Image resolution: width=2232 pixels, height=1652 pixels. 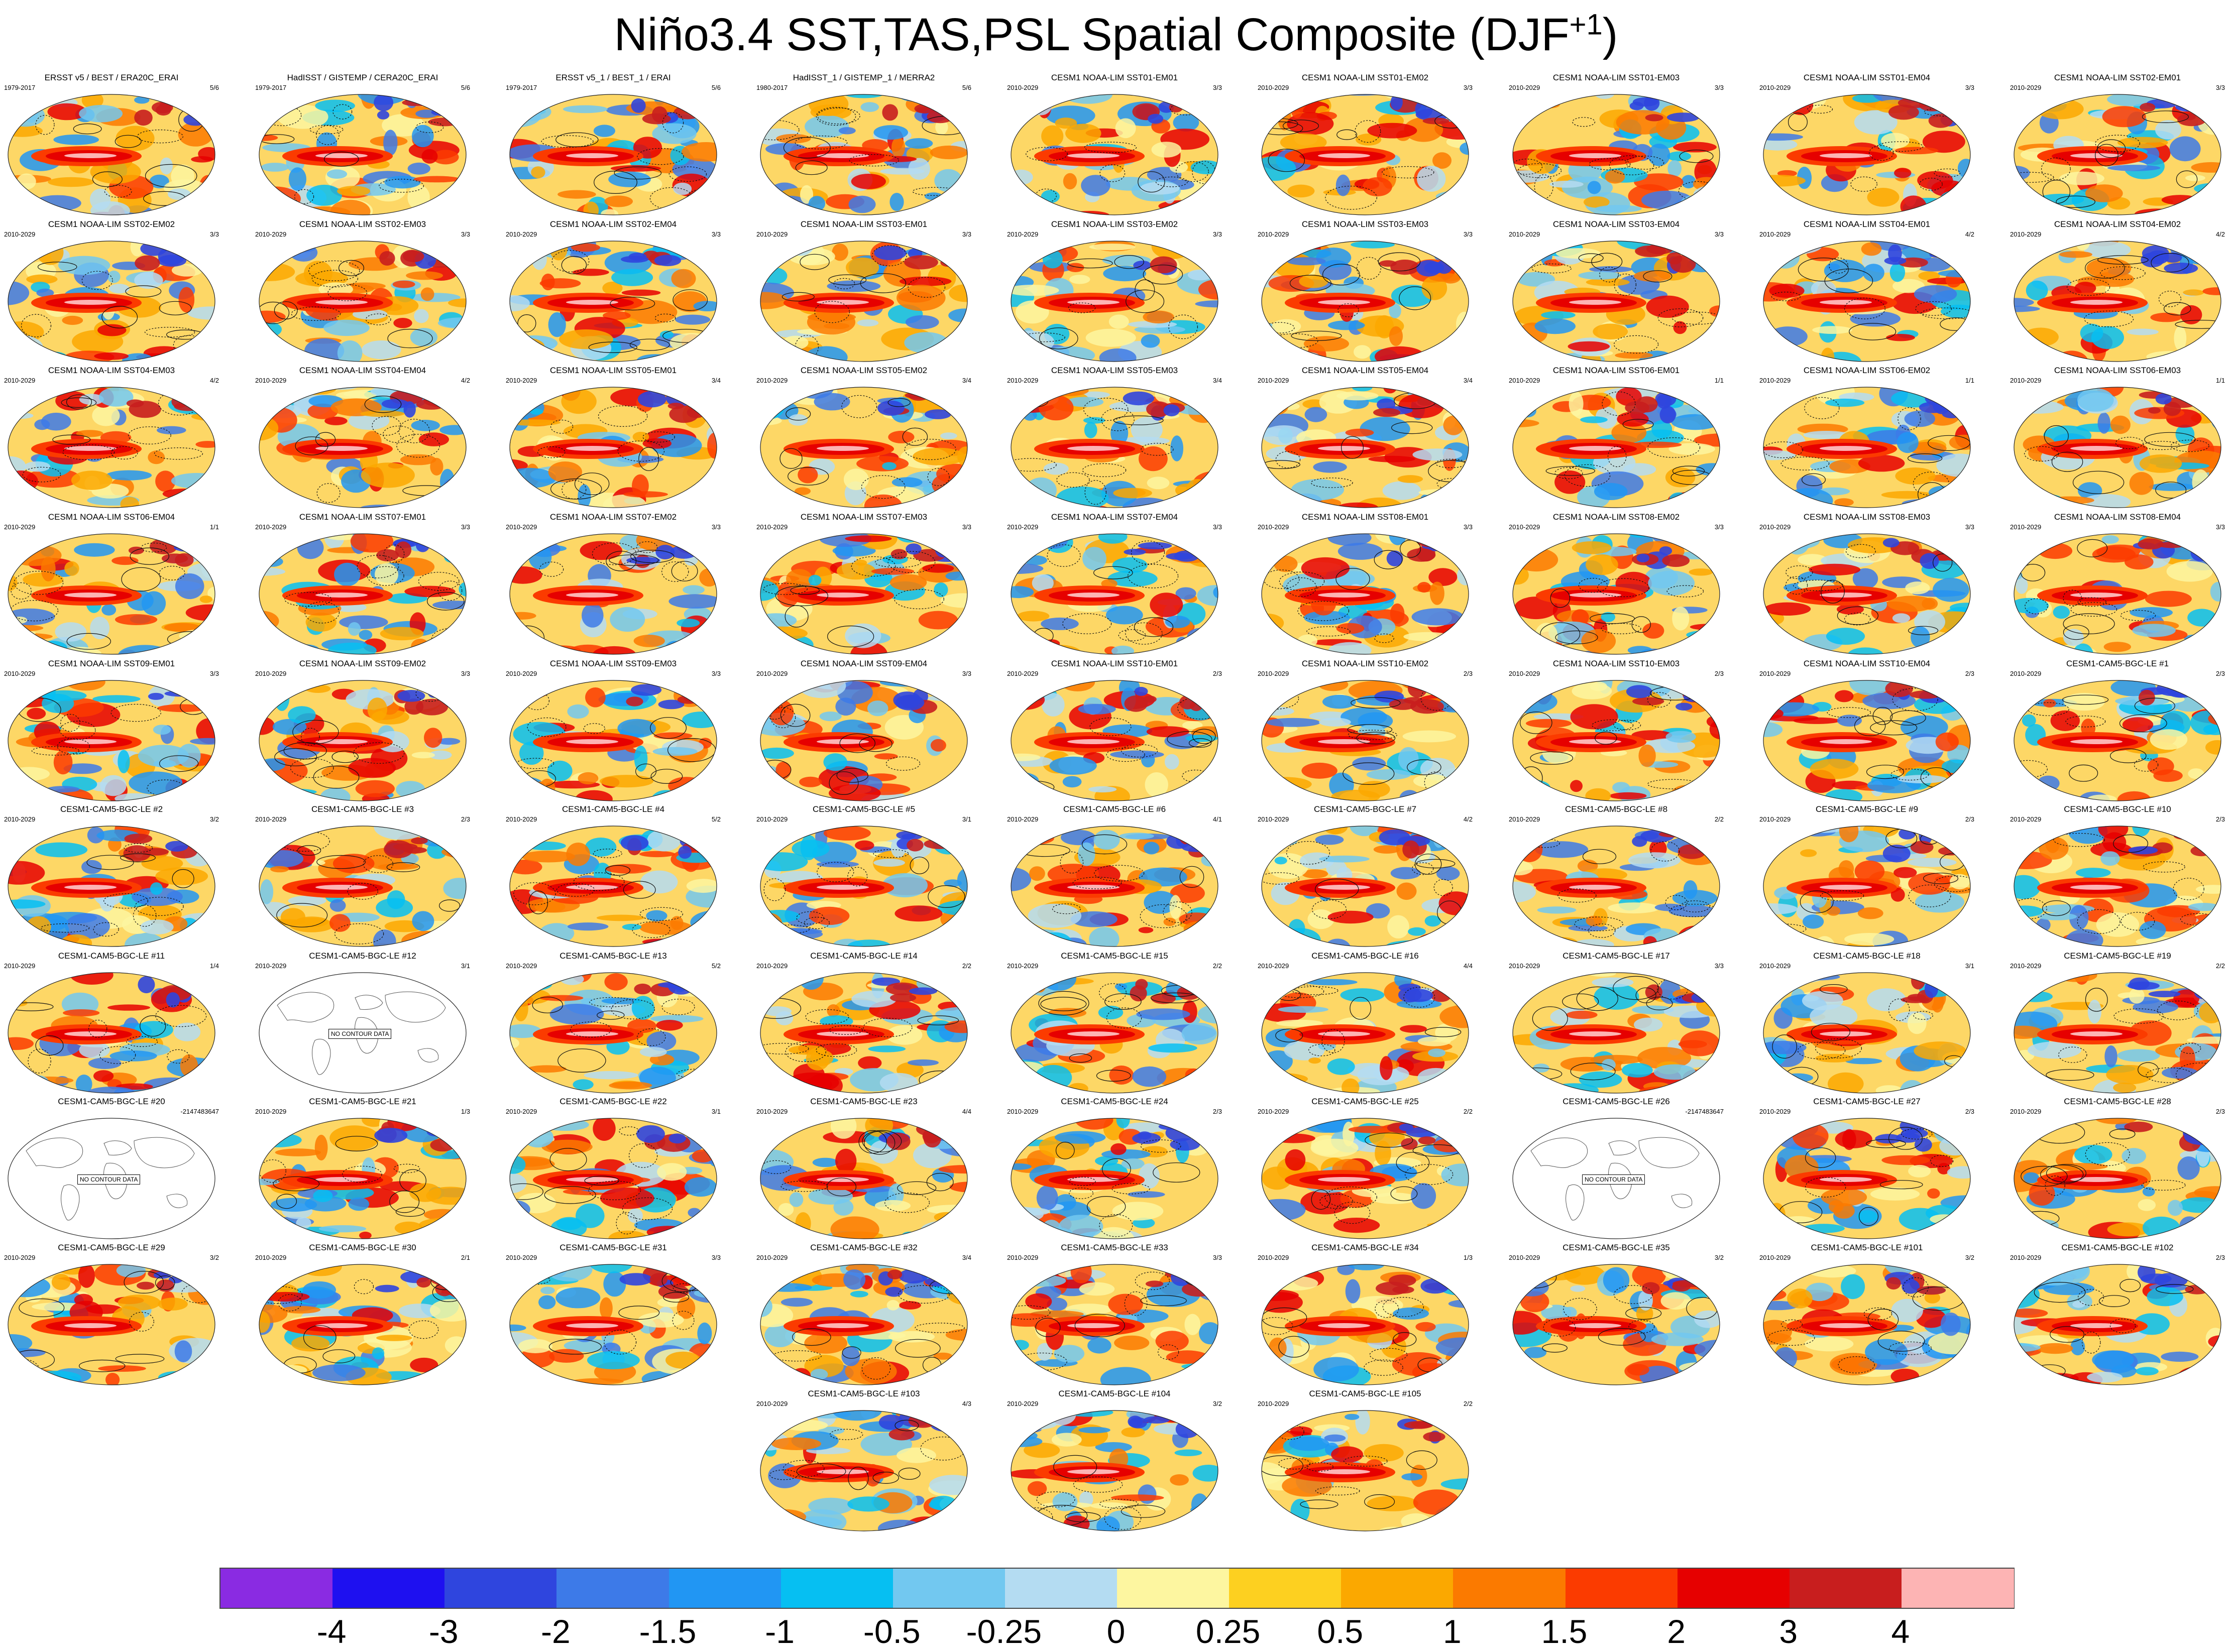 What do you see at coordinates (363, 77) in the screenshot?
I see `panel-title: HadISST / GISTEMP / CERA20C_ERAI` at bounding box center [363, 77].